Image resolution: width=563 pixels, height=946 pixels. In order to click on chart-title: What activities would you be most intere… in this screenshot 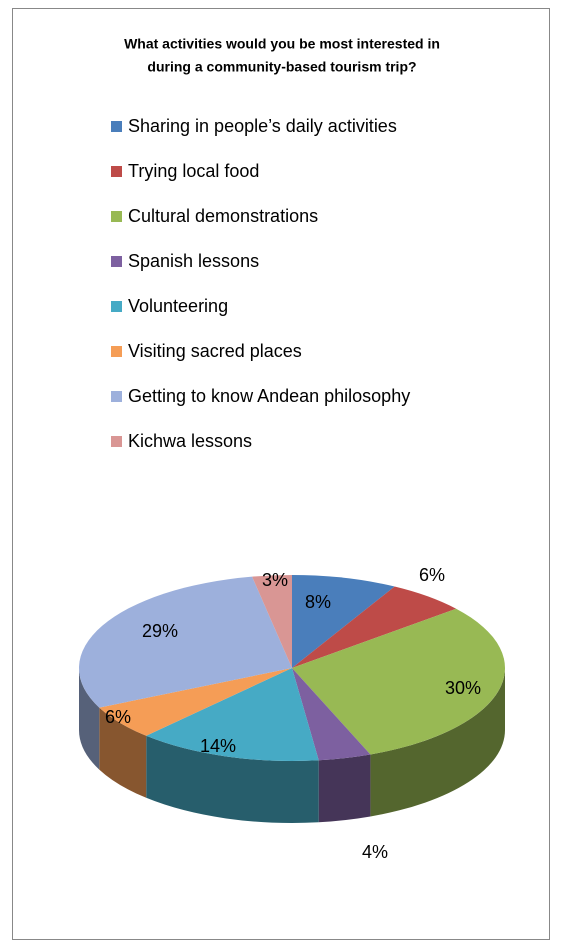, I will do `click(282, 44)`.